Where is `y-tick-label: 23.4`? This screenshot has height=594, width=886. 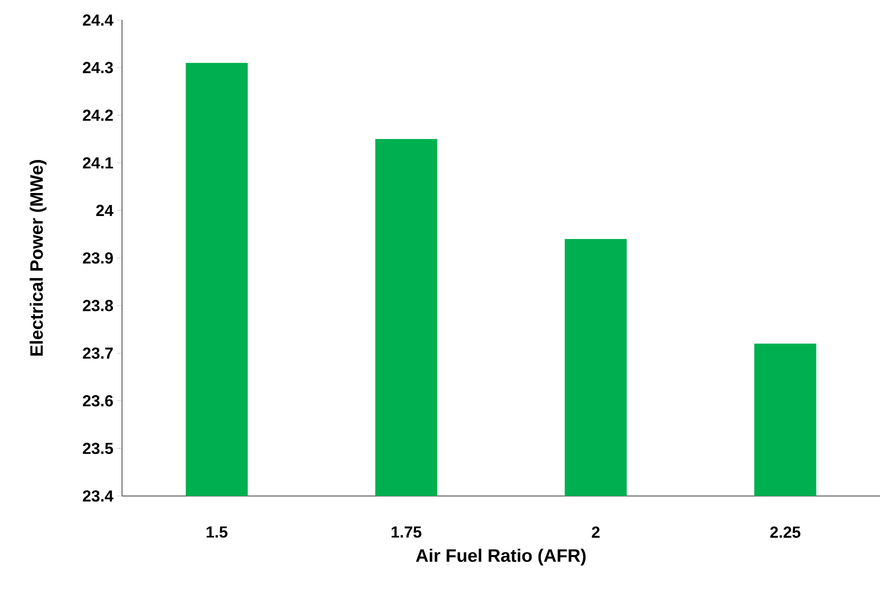
y-tick-label: 23.4 is located at coordinates (98, 496).